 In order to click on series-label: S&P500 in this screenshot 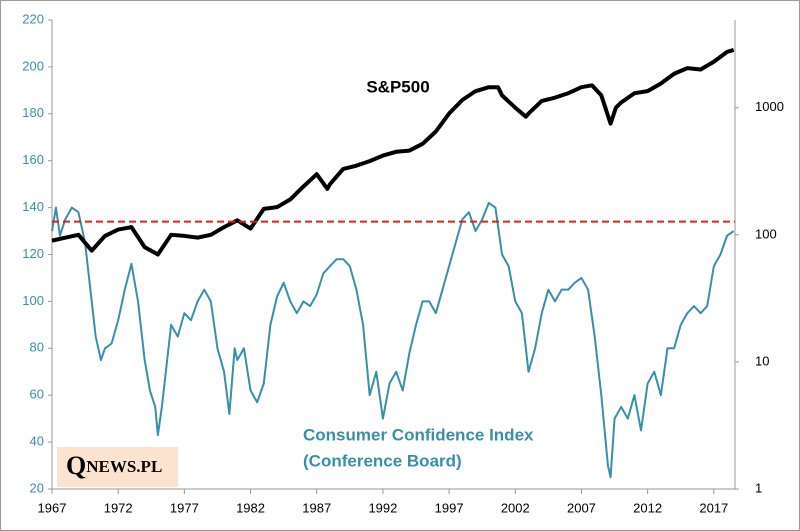, I will do `click(397, 86)`.